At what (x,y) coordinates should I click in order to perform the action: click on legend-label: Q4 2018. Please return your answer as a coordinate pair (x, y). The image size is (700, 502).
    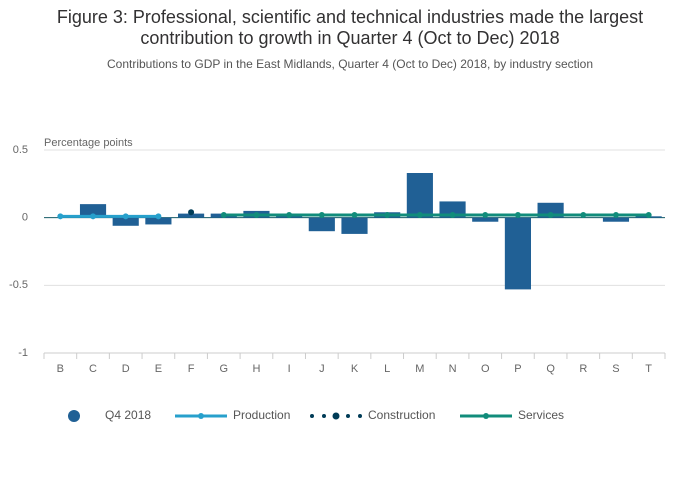
    Looking at the image, I should click on (128, 415).